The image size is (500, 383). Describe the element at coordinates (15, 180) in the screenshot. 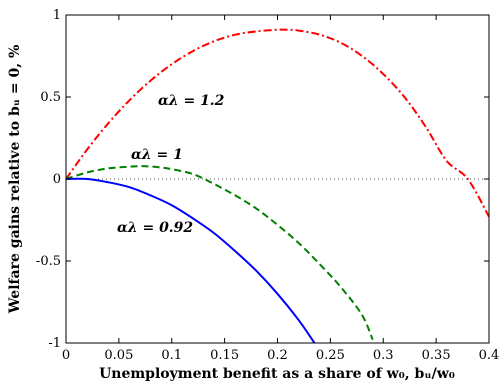

I see `y-axis-title: Welfare gains relative to bᵤ = 0, %` at that location.